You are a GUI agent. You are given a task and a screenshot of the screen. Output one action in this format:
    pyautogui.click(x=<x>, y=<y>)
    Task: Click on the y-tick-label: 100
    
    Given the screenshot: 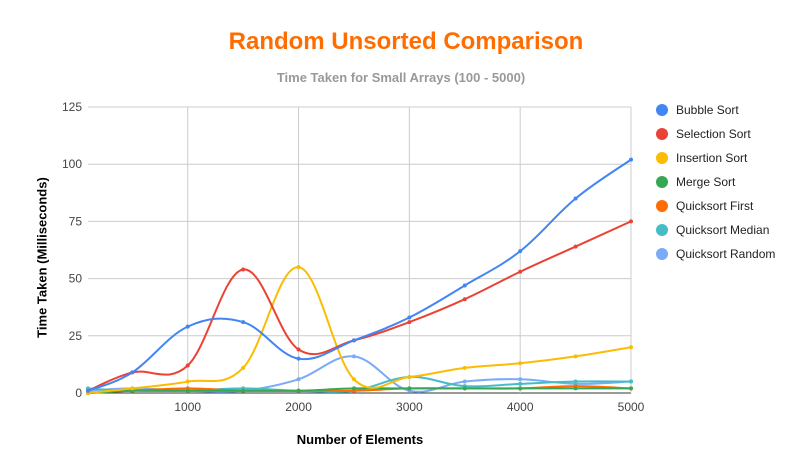 What is the action you would take?
    pyautogui.click(x=72, y=164)
    